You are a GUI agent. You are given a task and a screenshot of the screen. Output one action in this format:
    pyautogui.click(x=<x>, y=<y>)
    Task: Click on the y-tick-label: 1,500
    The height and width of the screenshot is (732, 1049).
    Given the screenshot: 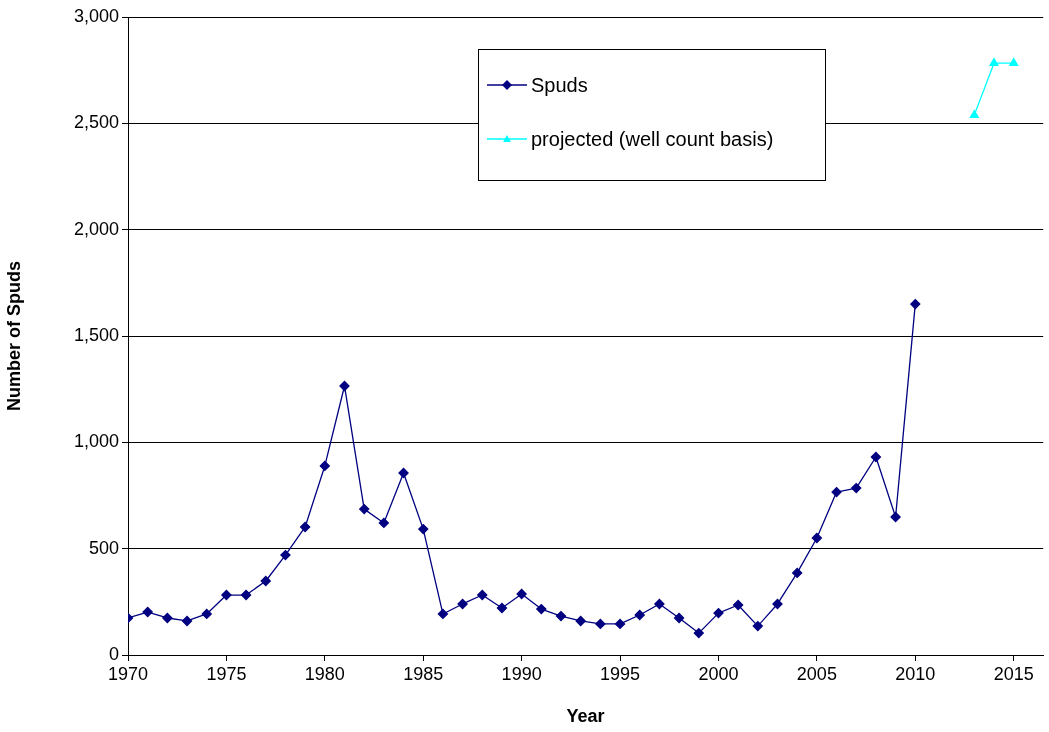 What is the action you would take?
    pyautogui.click(x=96, y=334)
    